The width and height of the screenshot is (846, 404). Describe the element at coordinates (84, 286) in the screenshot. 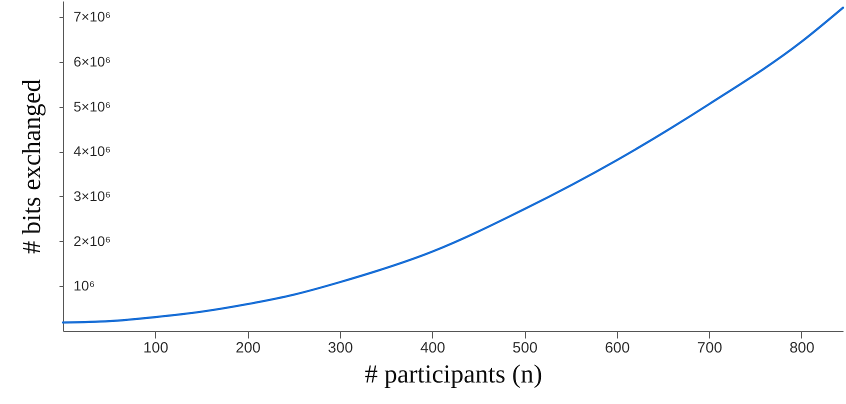

I see `y-tick-label: 10⁶` at that location.